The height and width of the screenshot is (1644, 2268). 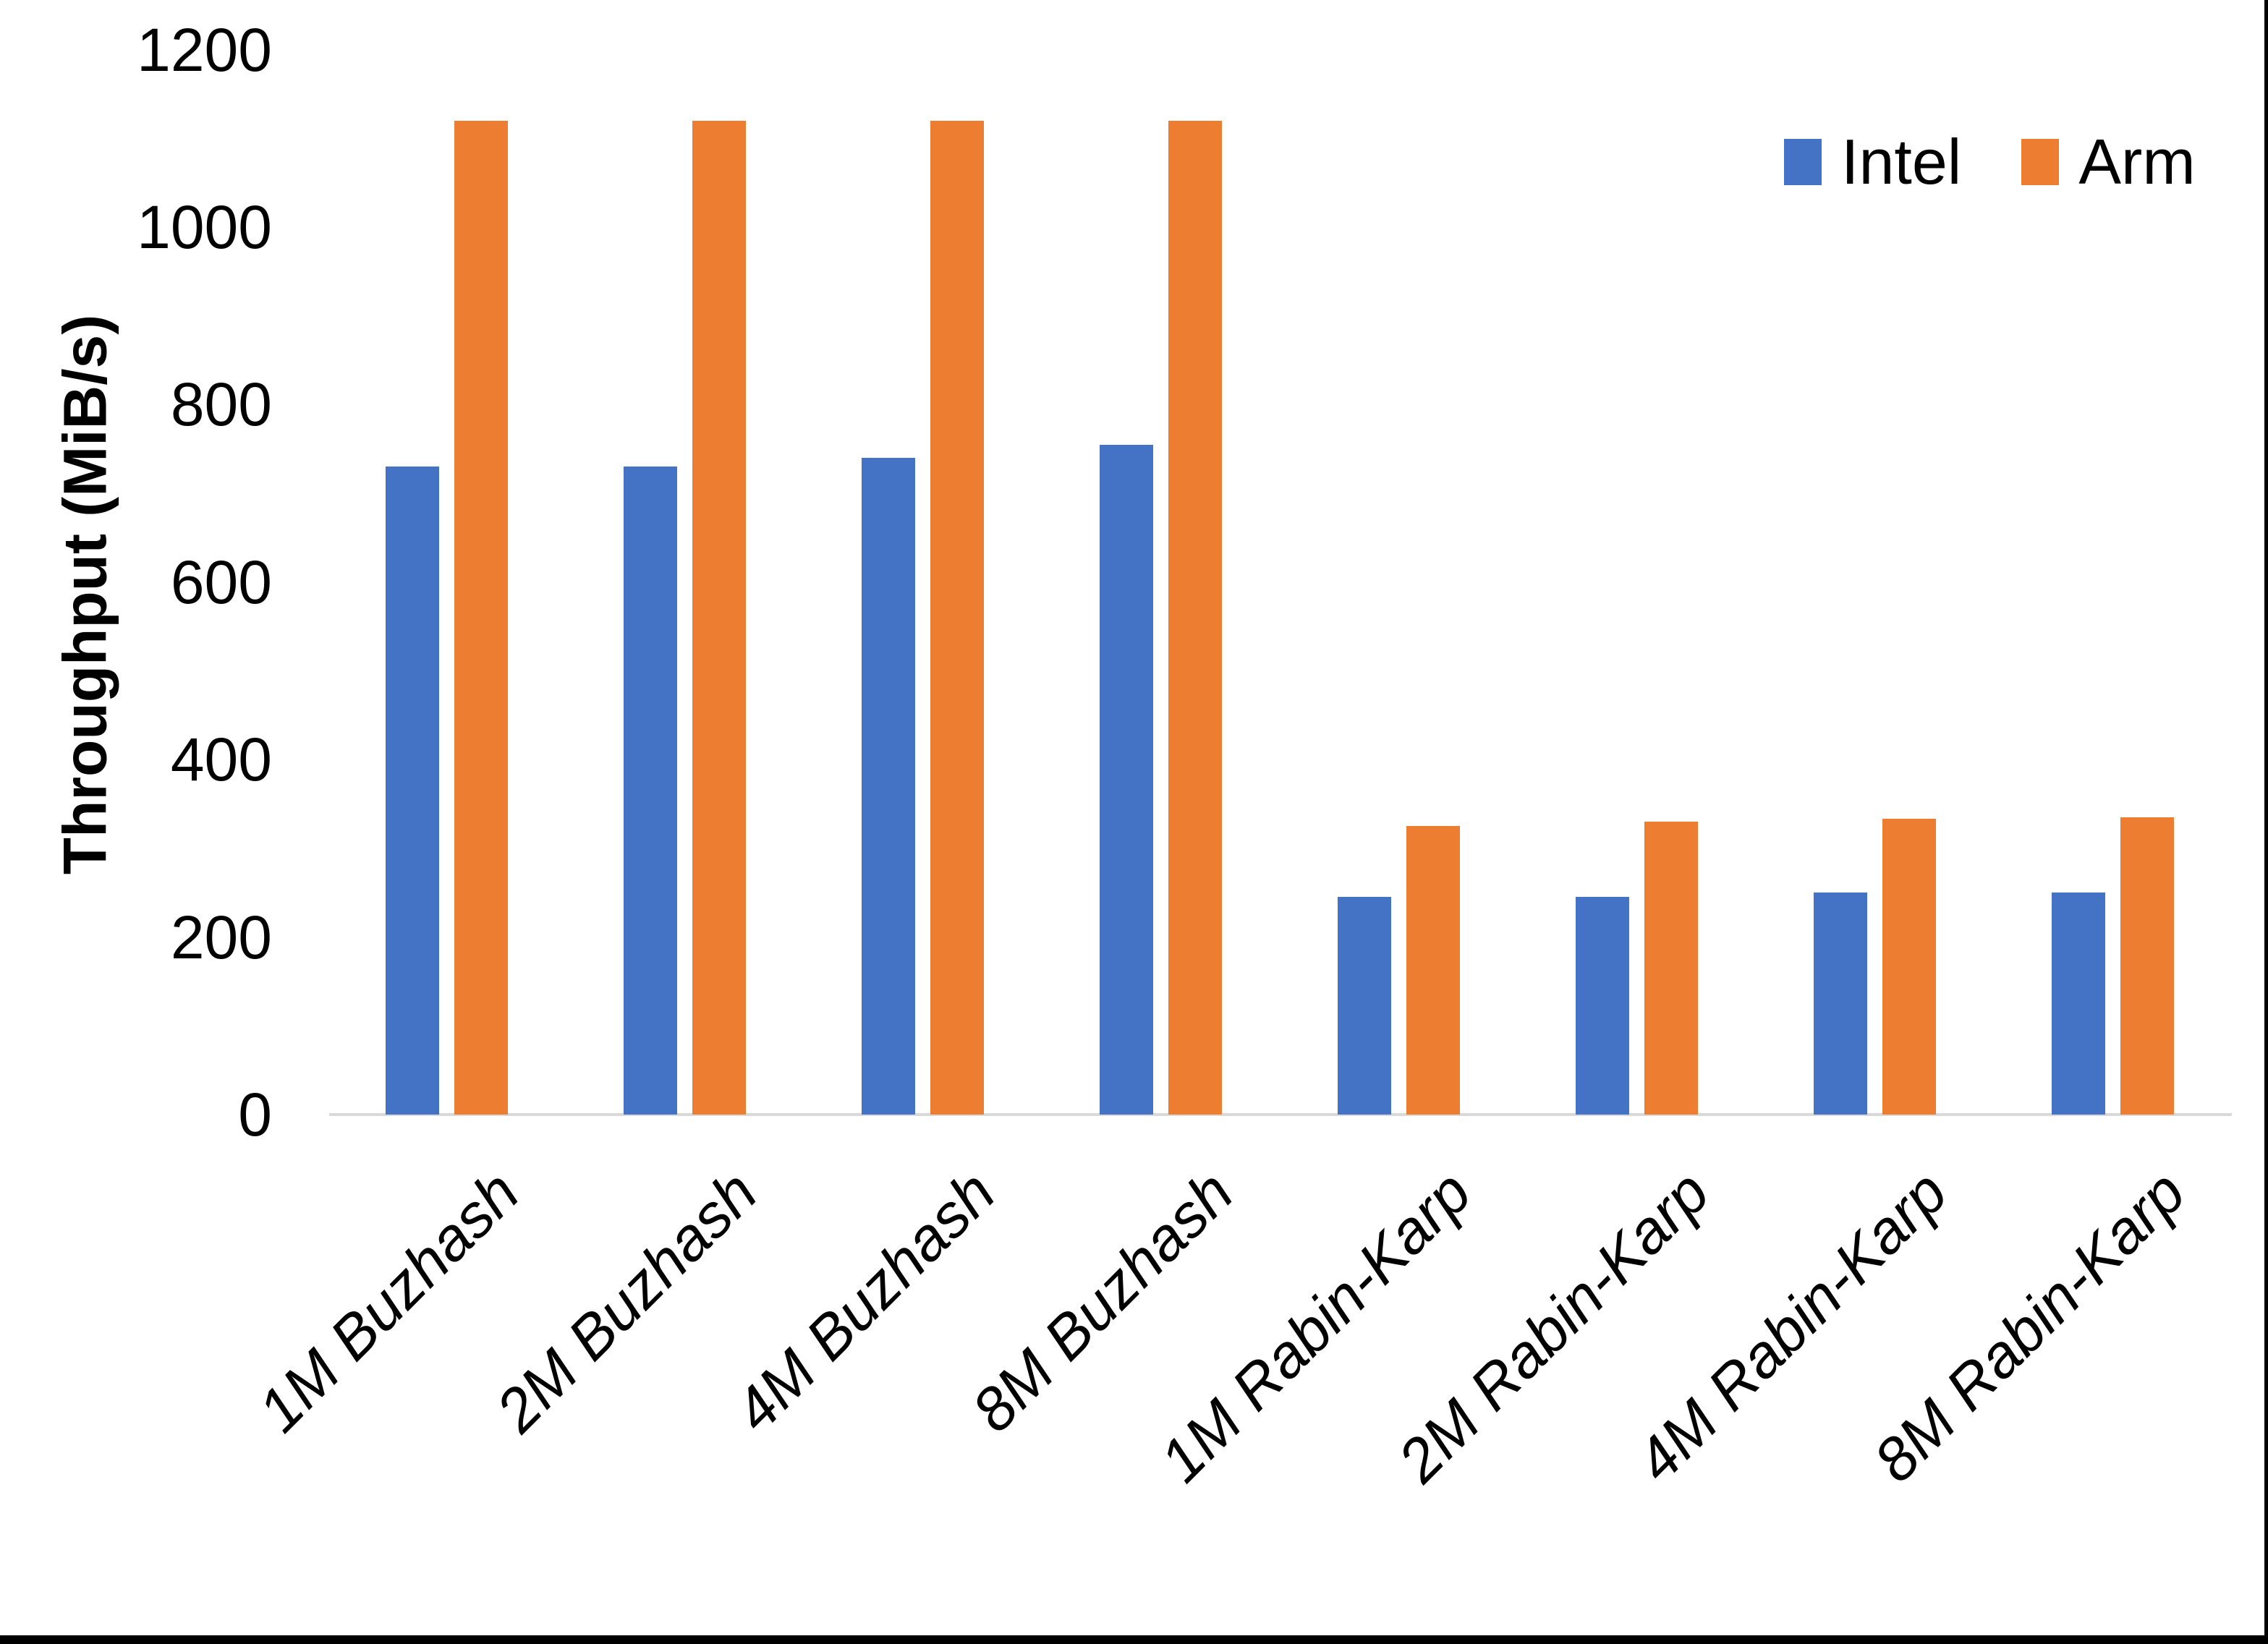 What do you see at coordinates (1841, 1004) in the screenshot?
I see `bar-intel-4m-rabin-karp` at bounding box center [1841, 1004].